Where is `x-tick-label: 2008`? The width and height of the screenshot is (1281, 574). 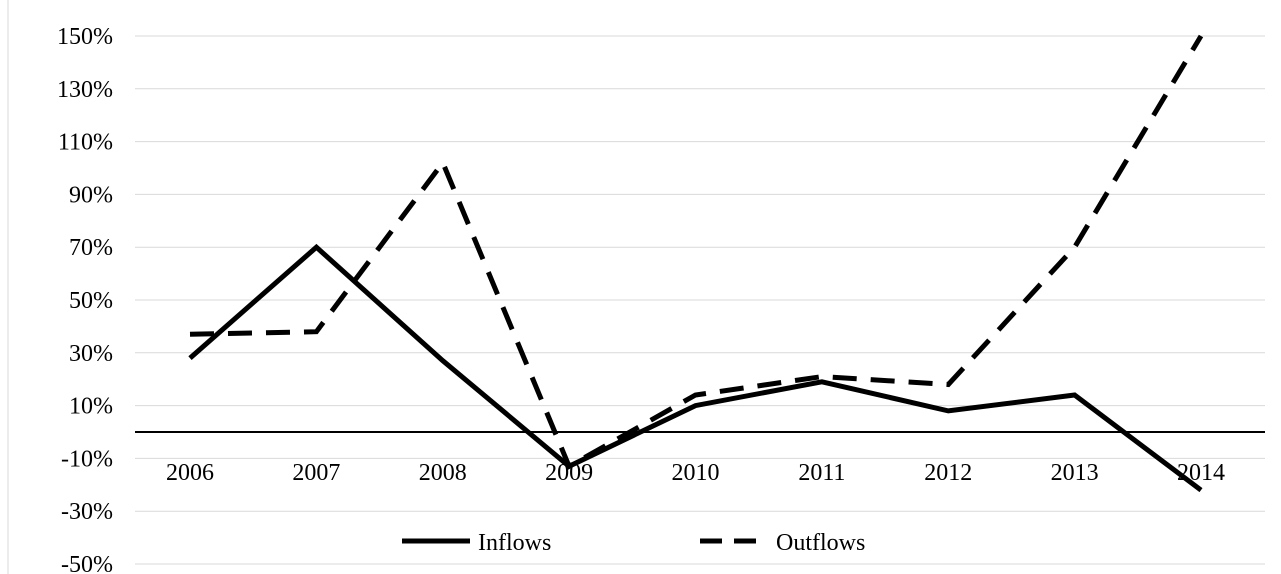 x-tick-label: 2008 is located at coordinates (443, 473).